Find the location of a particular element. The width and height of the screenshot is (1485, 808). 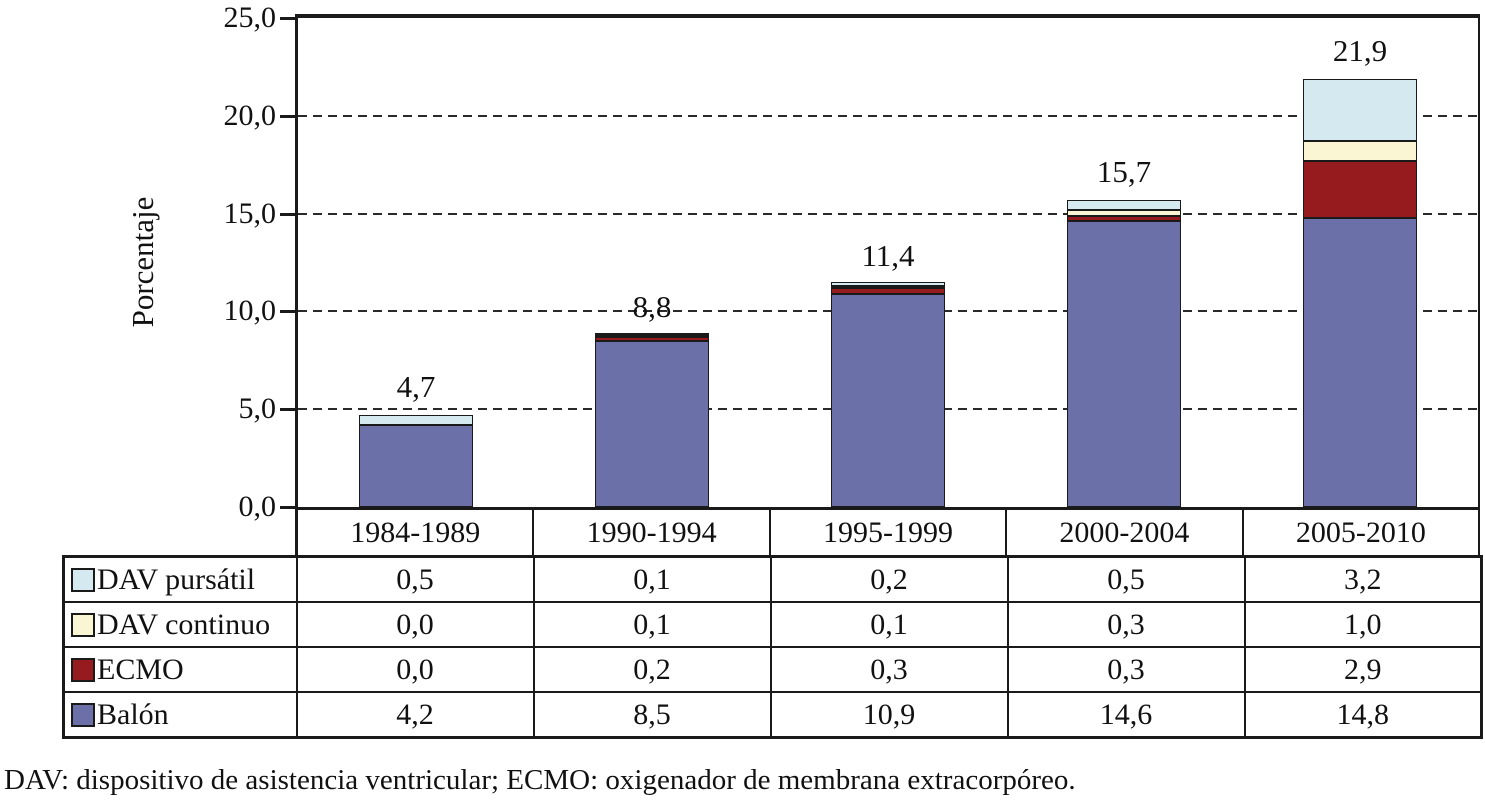

bar-total-label: 15,7 is located at coordinates (1124, 171).